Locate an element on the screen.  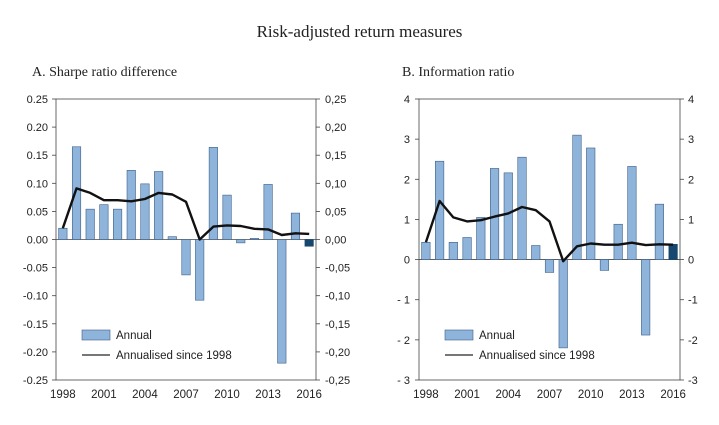
y-tick-label-right: 0 is located at coordinates (691, 261).